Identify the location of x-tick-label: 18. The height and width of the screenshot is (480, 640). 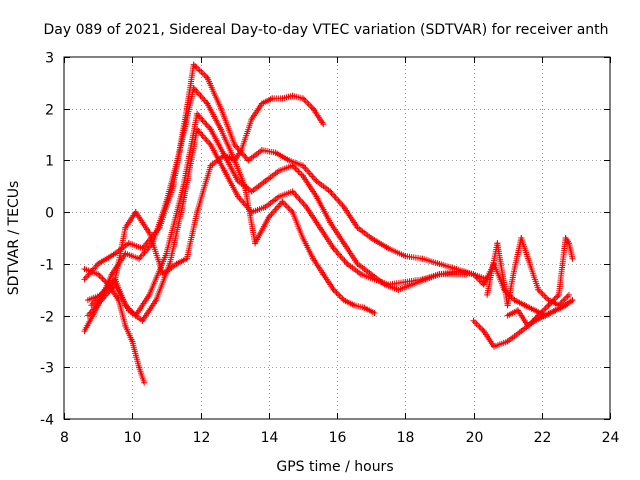
(406, 438).